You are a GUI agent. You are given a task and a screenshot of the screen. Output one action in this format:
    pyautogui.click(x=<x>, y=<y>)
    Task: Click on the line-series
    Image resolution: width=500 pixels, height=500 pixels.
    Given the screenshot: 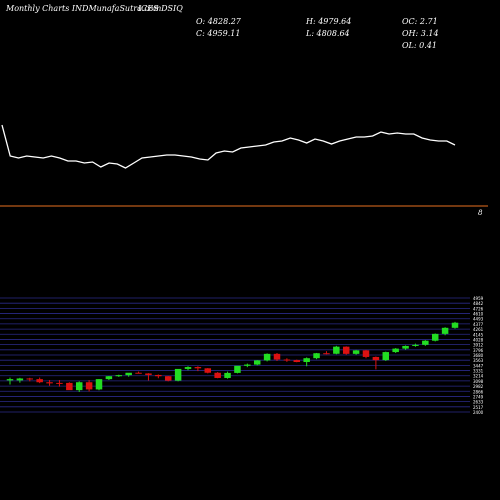 What is the action you would take?
    pyautogui.click(x=228, y=146)
    